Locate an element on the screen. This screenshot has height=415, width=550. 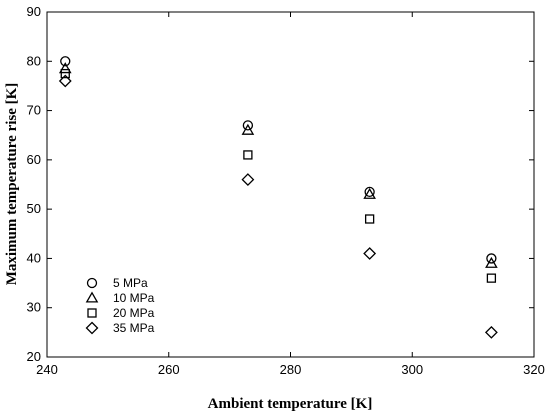
y-tick-label: 70 is located at coordinates (34, 110).